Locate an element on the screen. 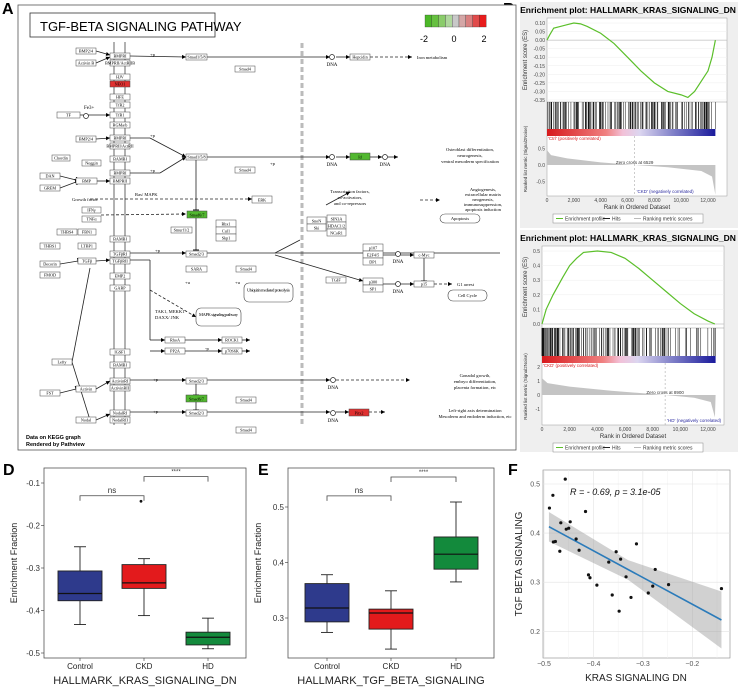  gene-label: Rbx1 is located at coordinates (225, 224).